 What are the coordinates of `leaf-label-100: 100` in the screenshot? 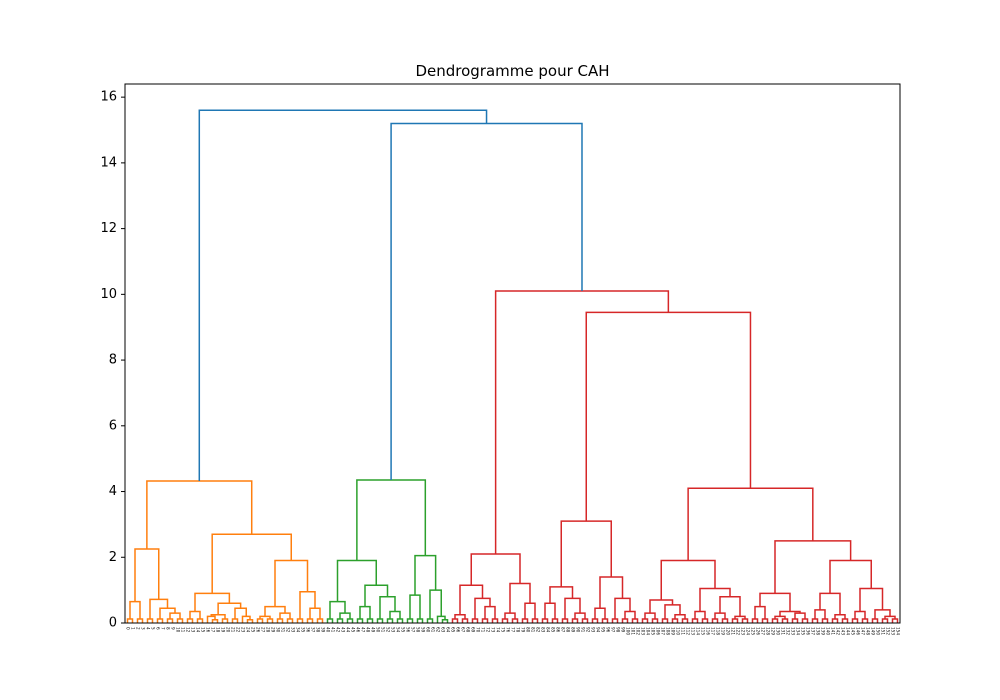 It's located at (628, 631).